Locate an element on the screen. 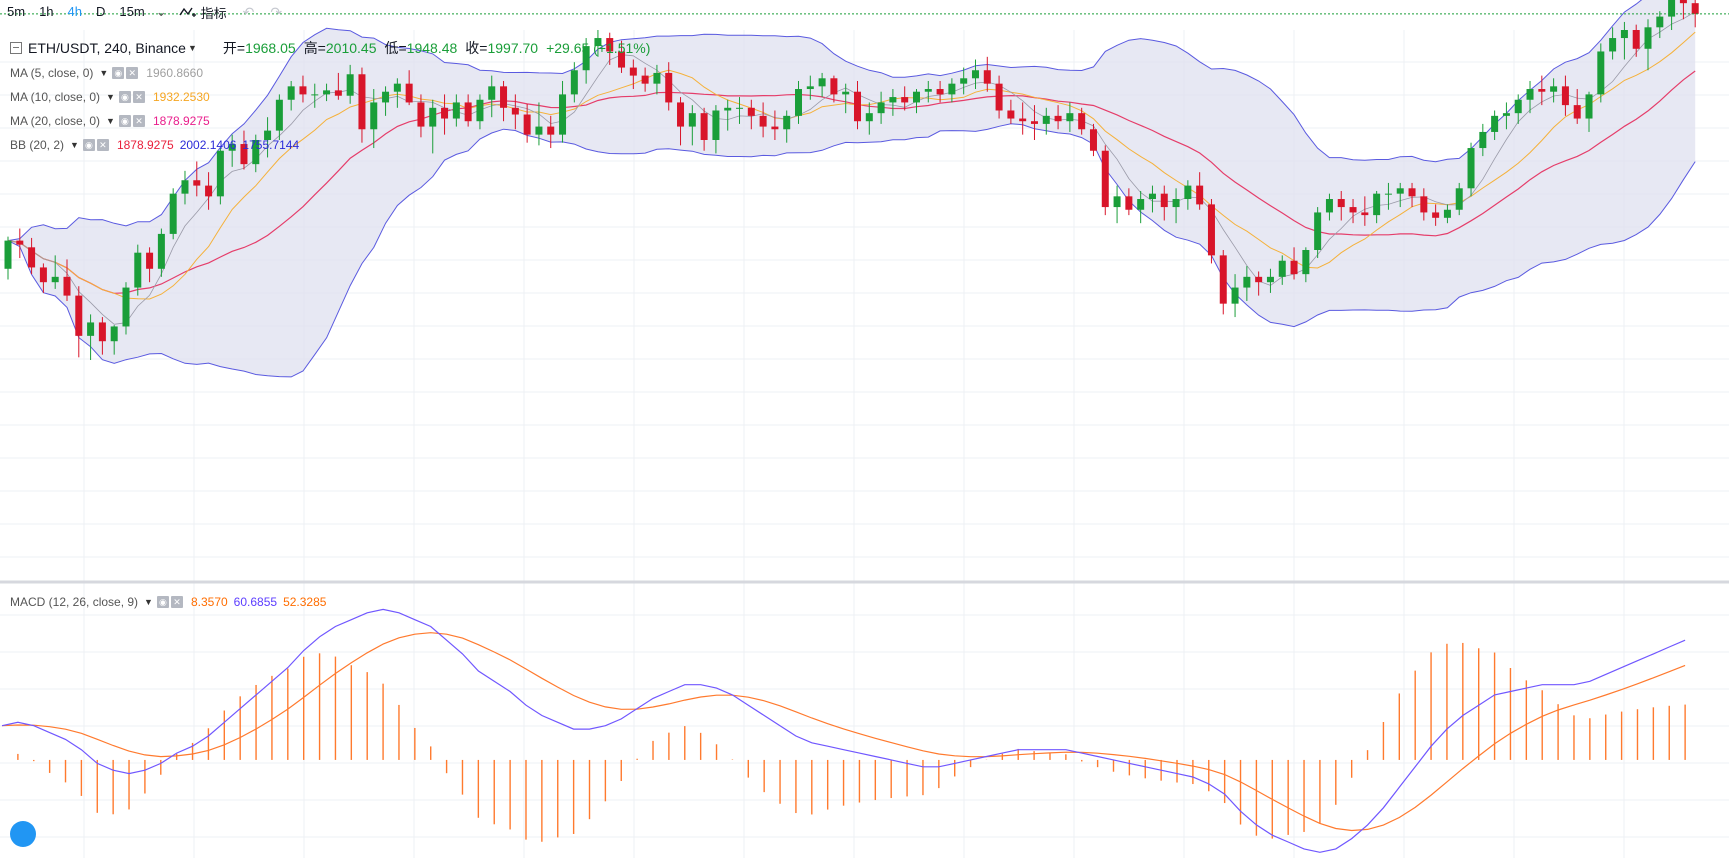 The height and width of the screenshot is (860, 1729). collapse-icon is located at coordinates (16, 48).